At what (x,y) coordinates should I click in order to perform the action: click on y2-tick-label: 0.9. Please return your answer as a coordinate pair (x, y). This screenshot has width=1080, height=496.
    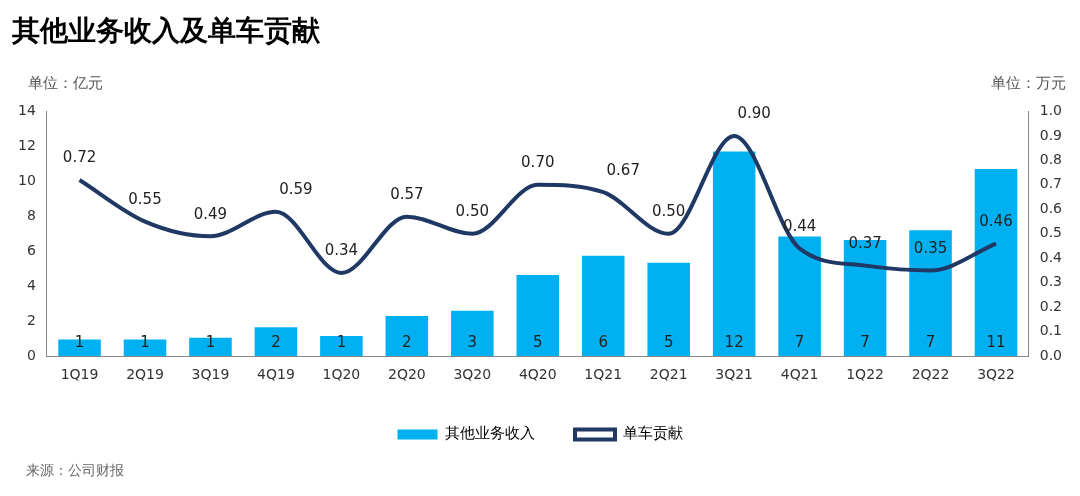
    Looking at the image, I should click on (1050, 134).